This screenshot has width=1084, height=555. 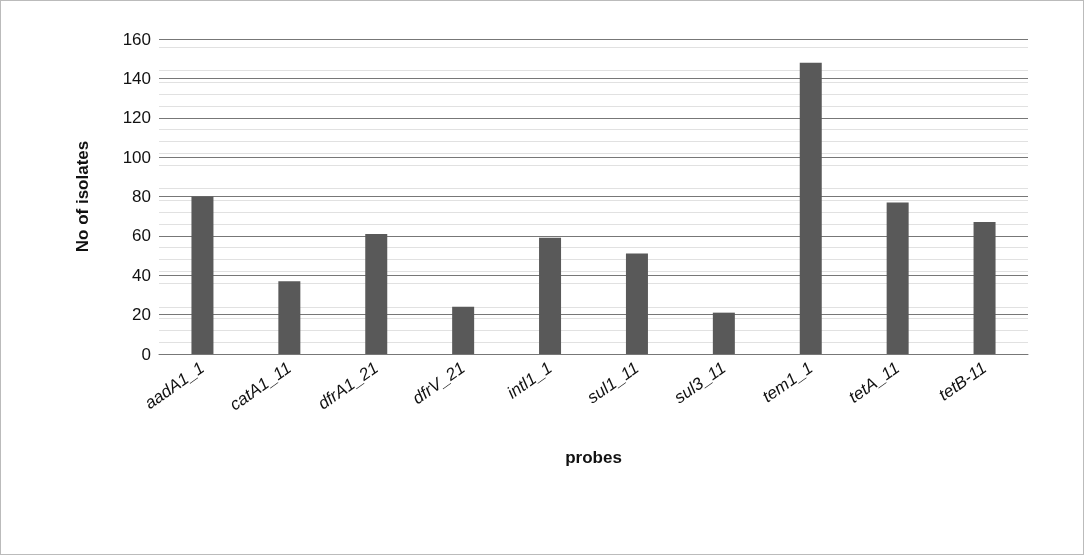 What do you see at coordinates (141, 236) in the screenshot?
I see `y-tick-label: 60` at bounding box center [141, 236].